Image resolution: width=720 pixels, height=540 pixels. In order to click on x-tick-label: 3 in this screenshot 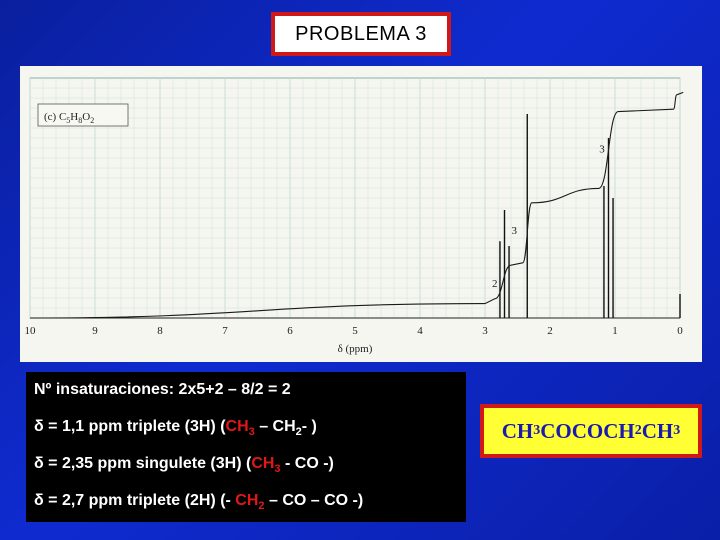, I will do `click(485, 331)`.